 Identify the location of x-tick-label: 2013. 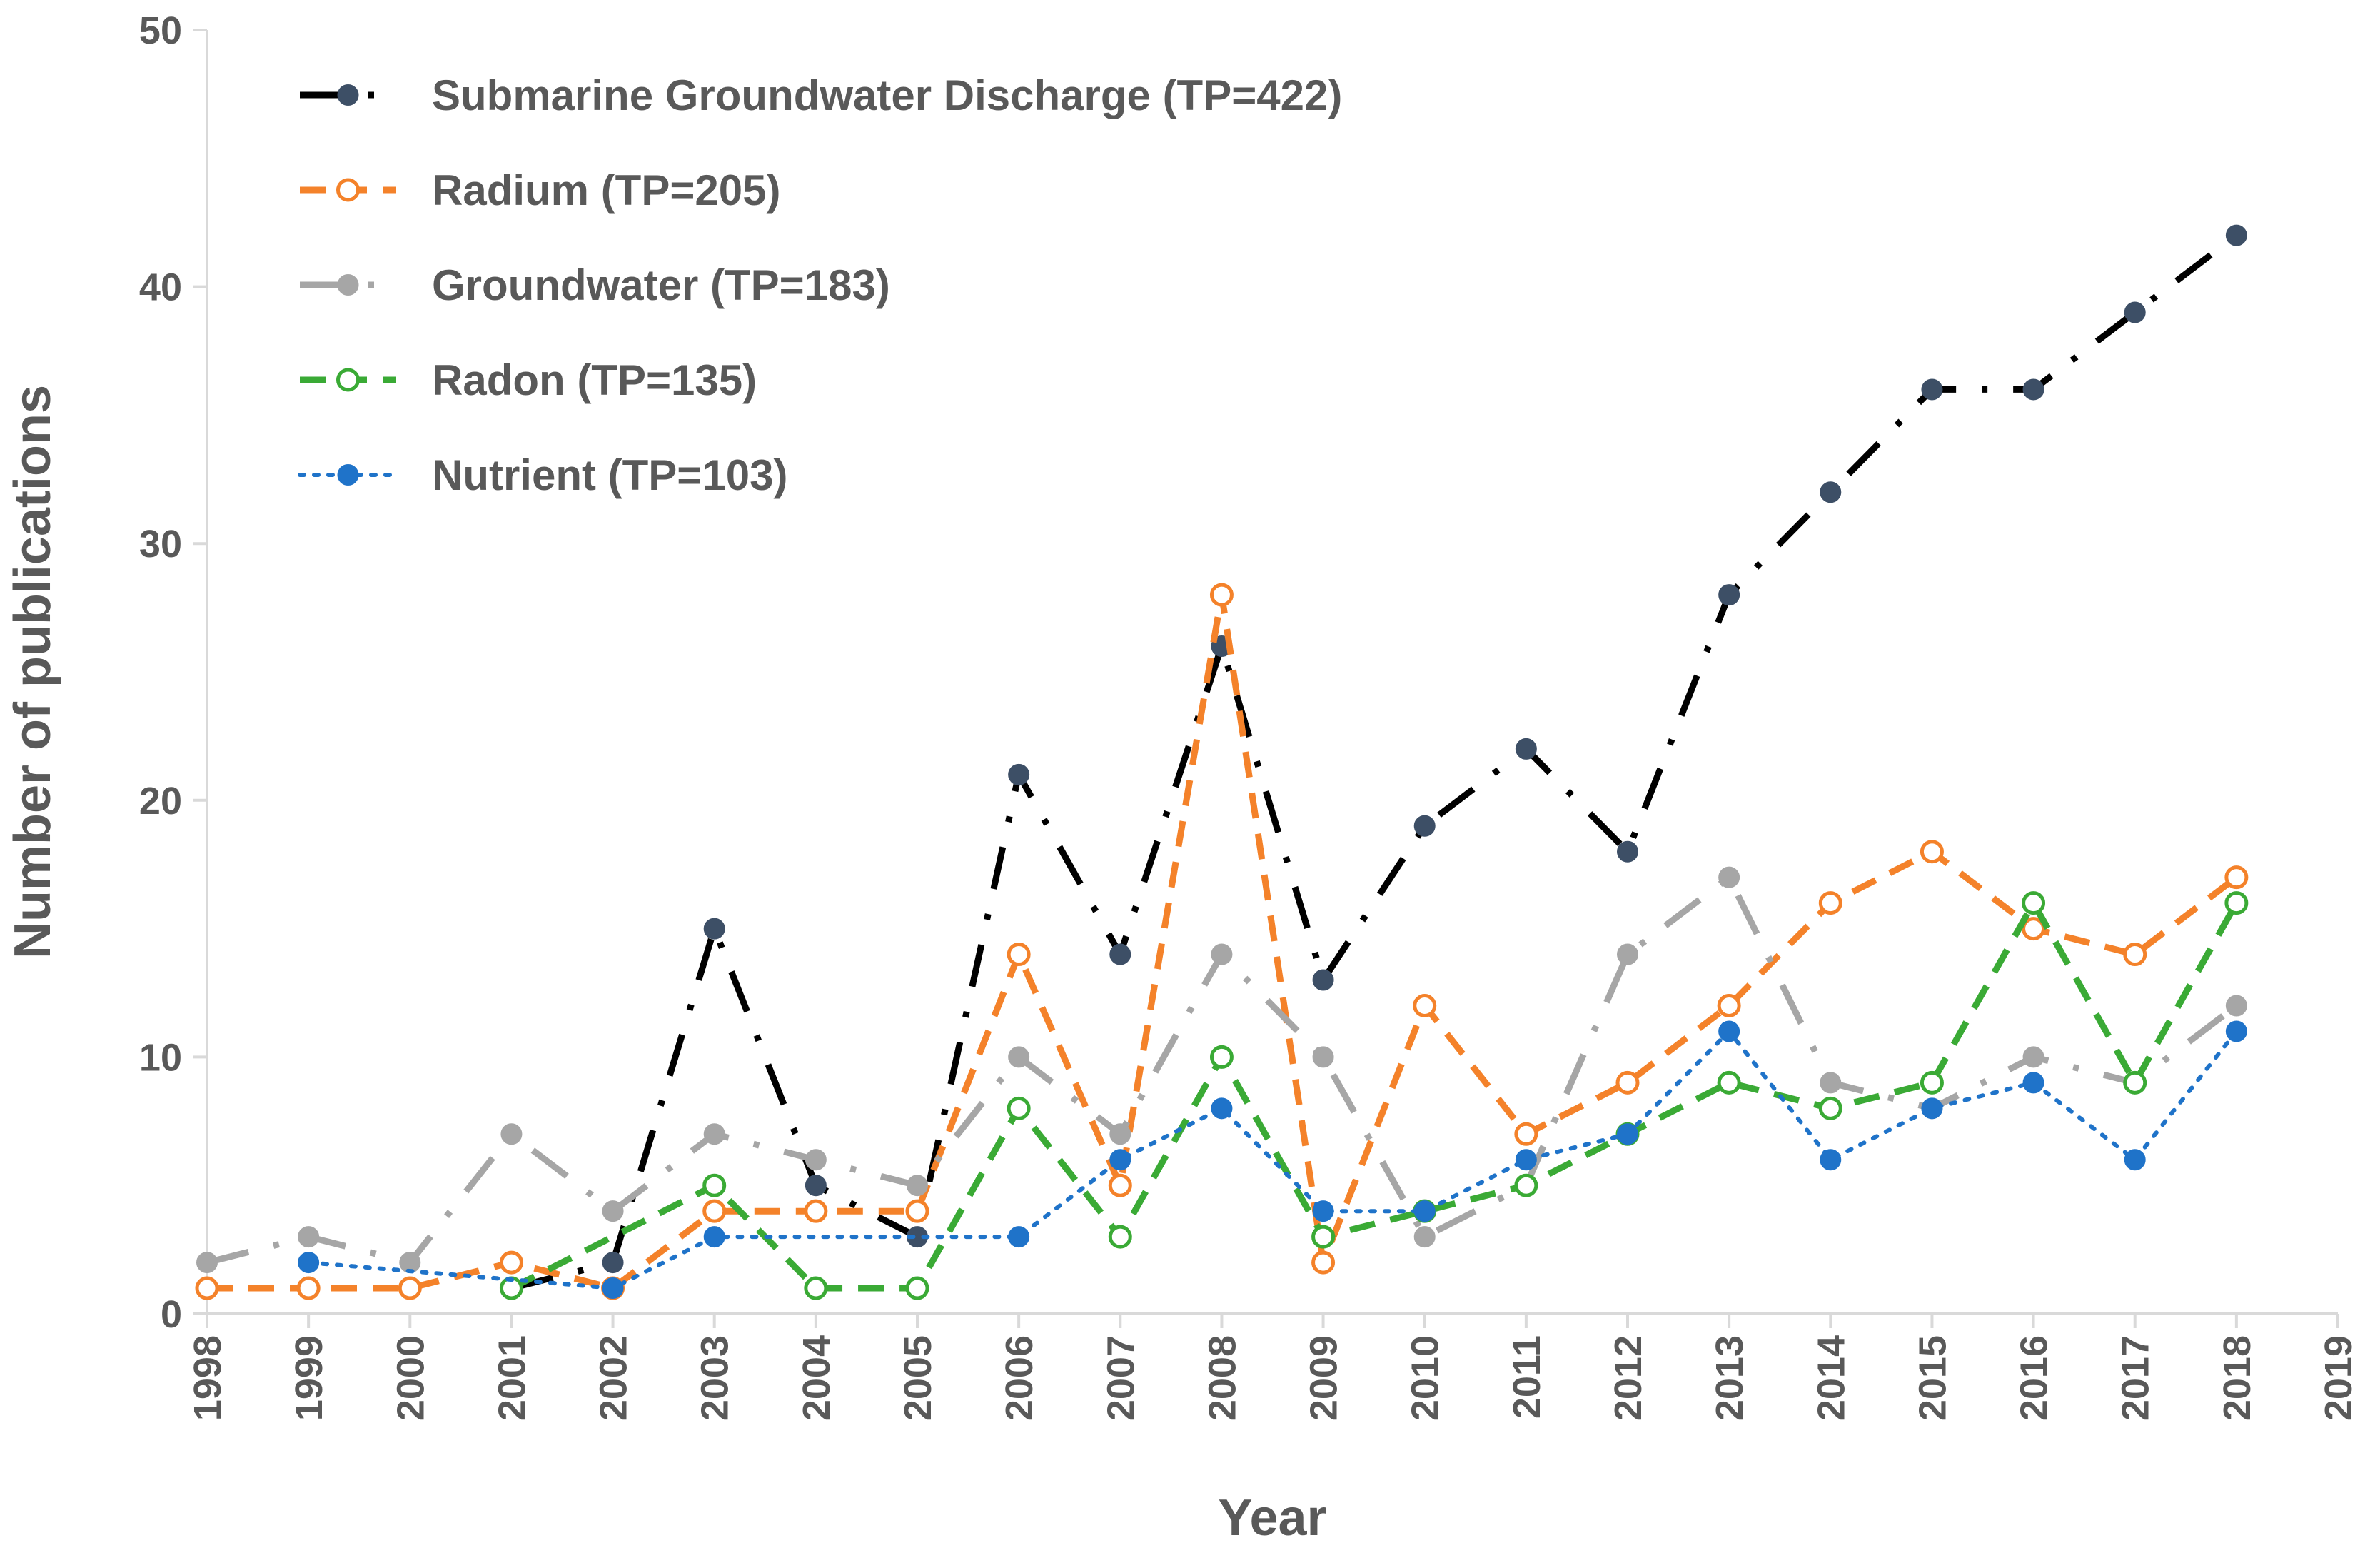
(1729, 1378).